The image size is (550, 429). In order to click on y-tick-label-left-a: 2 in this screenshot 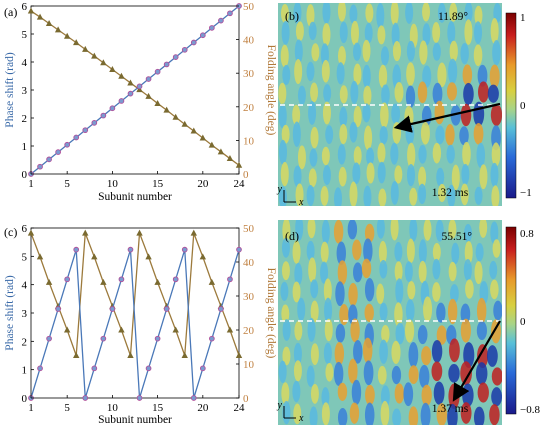, I will do `click(25, 119)`.